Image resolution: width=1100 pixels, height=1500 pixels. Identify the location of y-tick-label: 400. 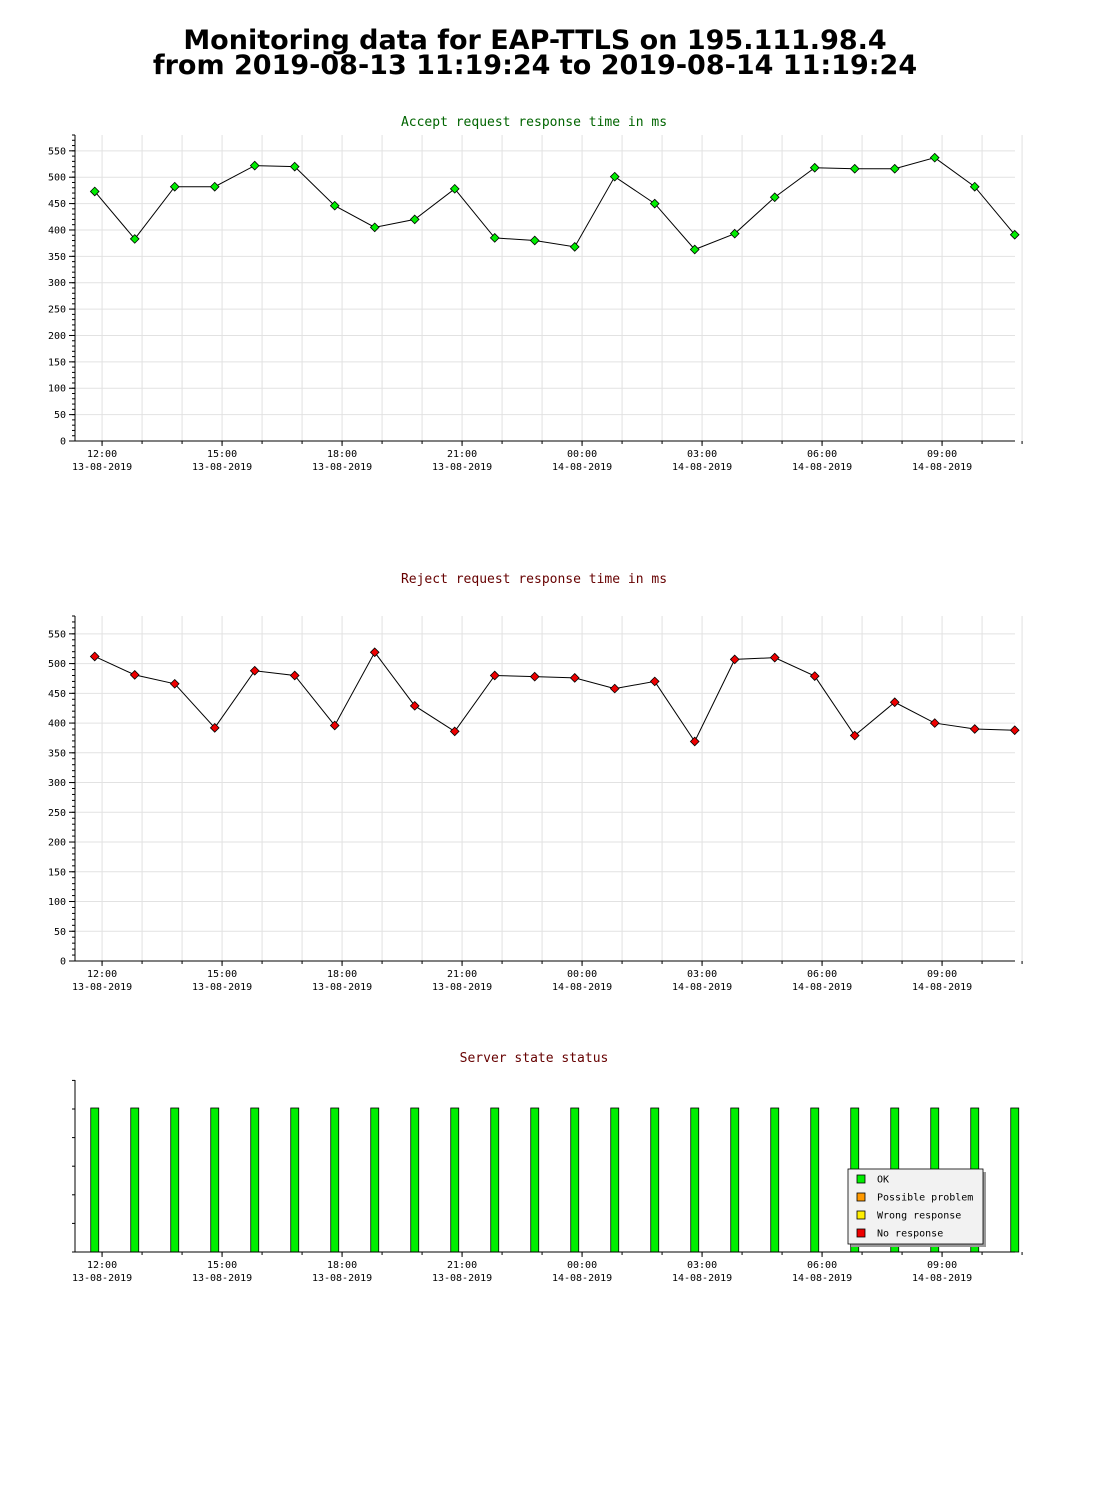
(57, 724).